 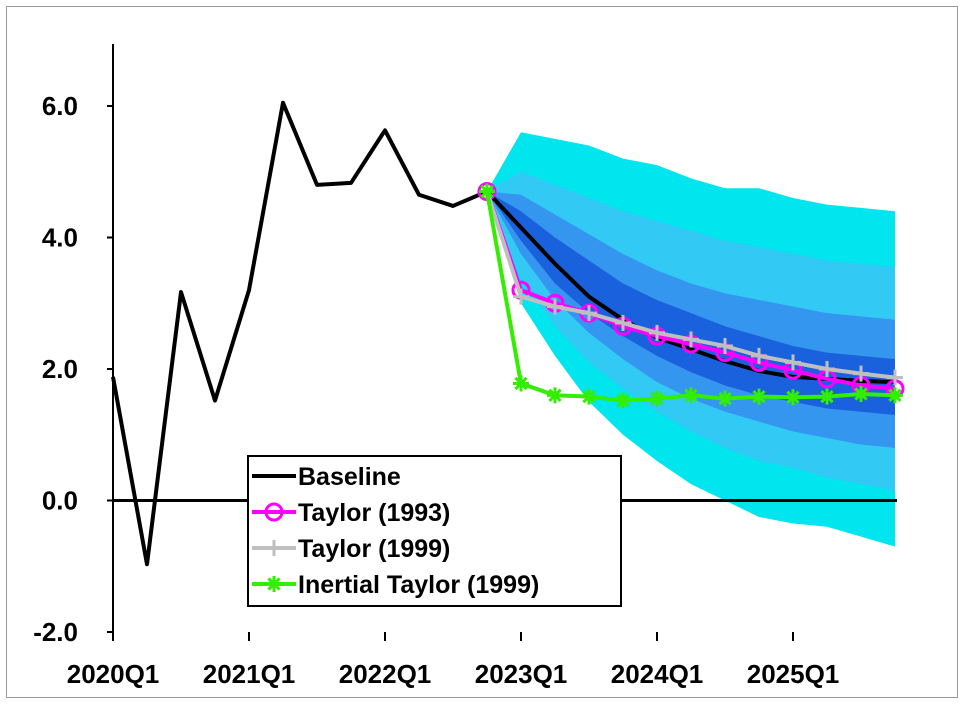 I want to click on x-tick-label: 2023Q1, so click(x=521, y=674).